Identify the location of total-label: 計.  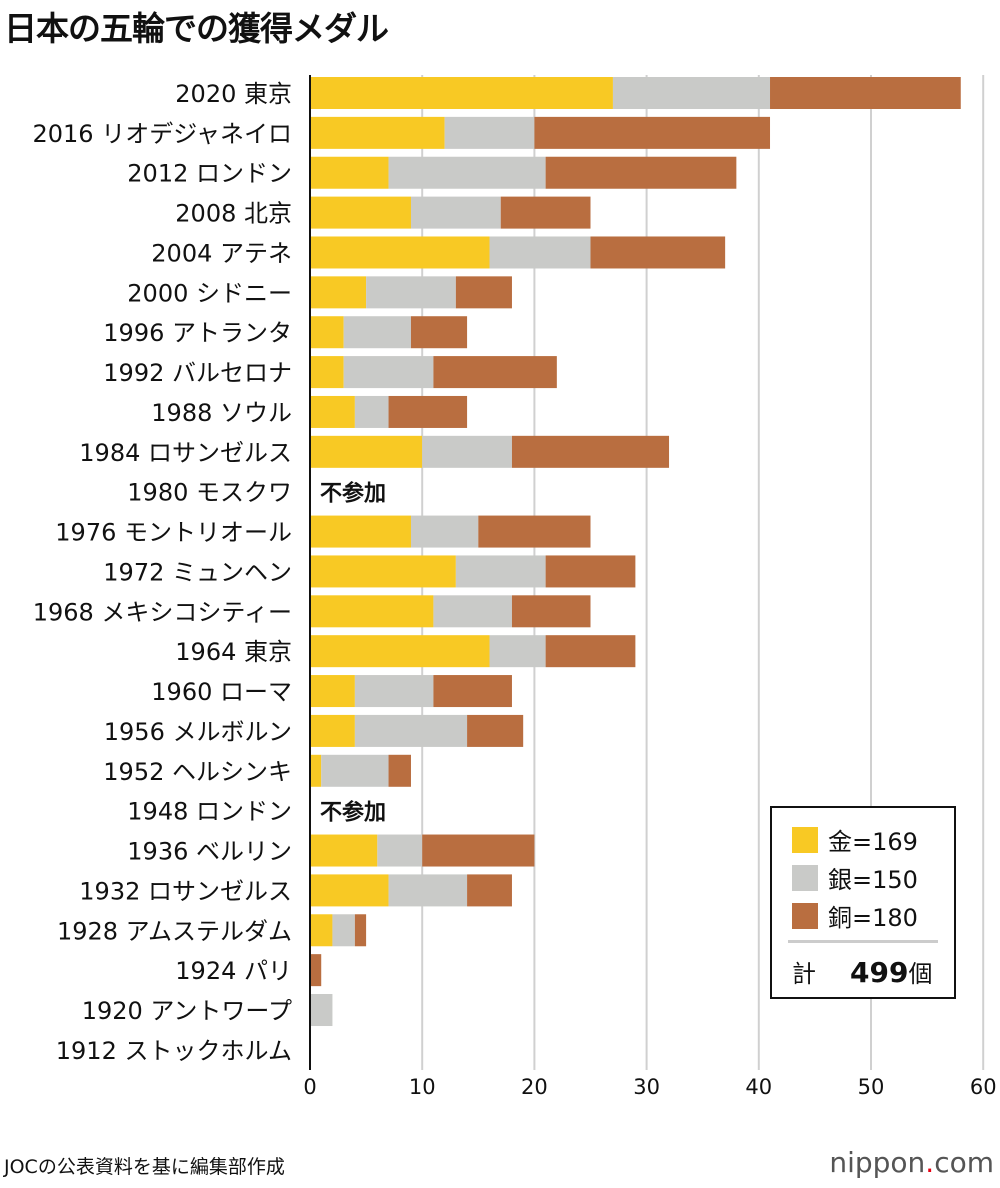
(804, 974).